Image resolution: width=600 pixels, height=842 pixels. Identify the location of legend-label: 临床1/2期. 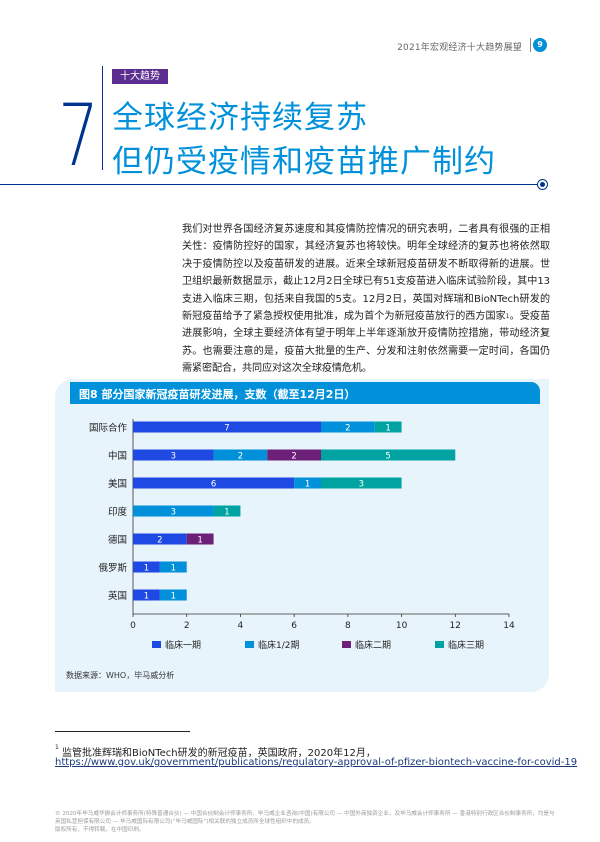
(279, 645).